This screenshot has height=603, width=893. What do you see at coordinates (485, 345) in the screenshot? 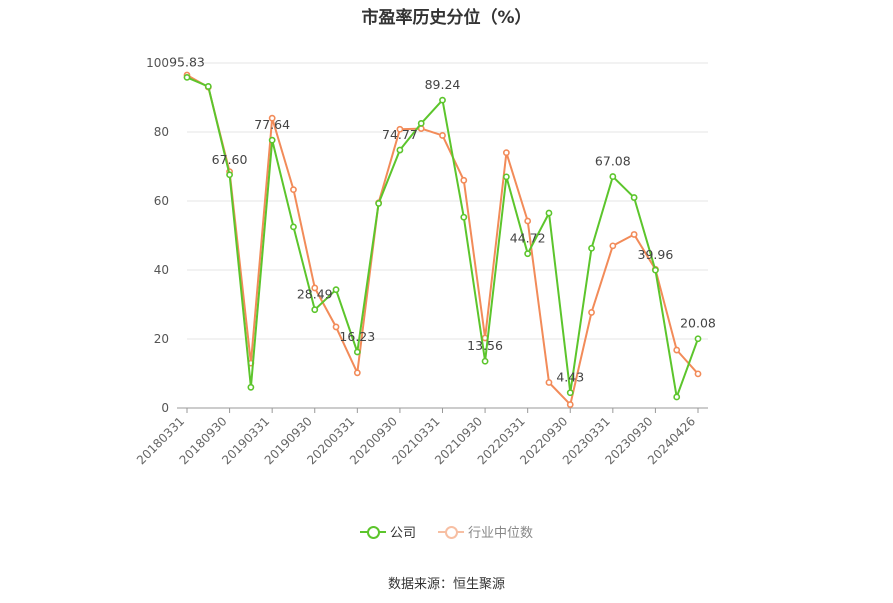
I see `data-label: 13.56` at bounding box center [485, 345].